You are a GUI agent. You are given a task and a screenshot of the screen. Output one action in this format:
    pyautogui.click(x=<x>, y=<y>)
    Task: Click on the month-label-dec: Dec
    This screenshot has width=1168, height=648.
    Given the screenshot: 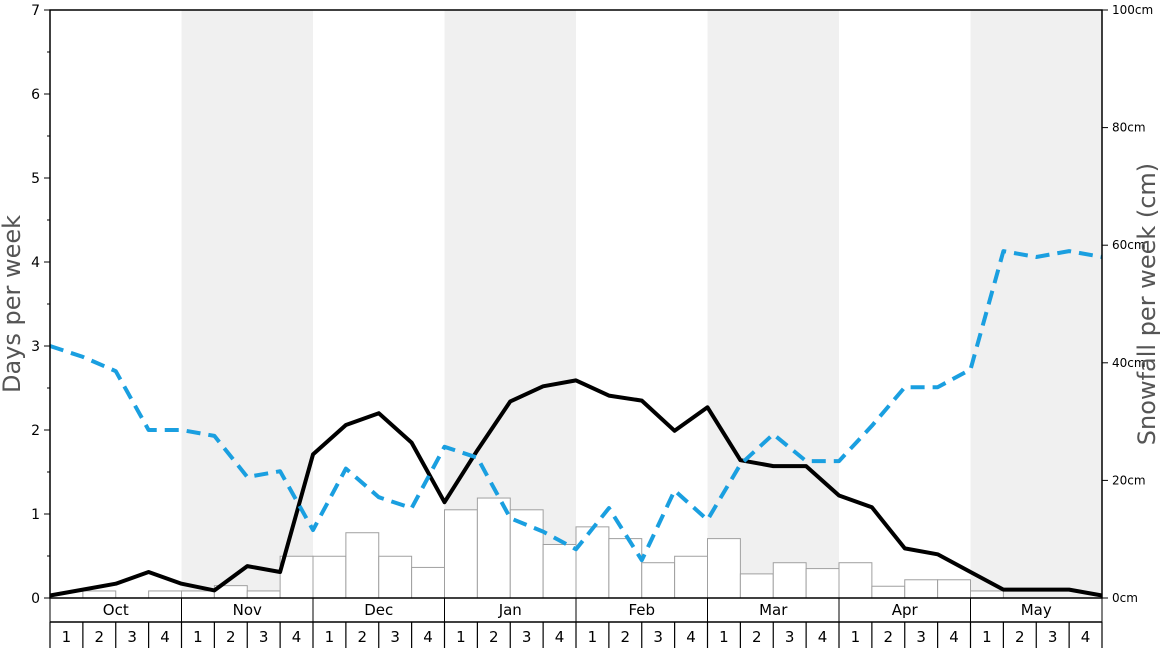 What is the action you would take?
    pyautogui.click(x=378, y=610)
    